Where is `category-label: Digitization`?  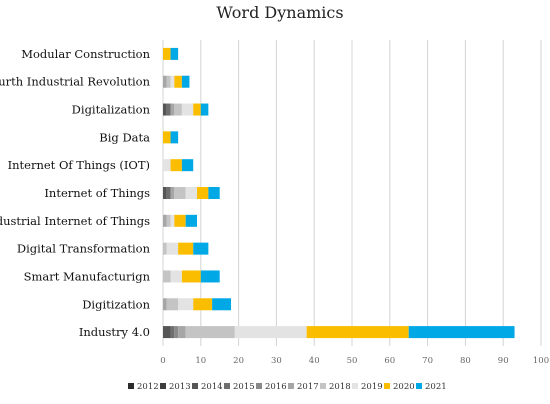 category-label: Digitization is located at coordinates (116, 304).